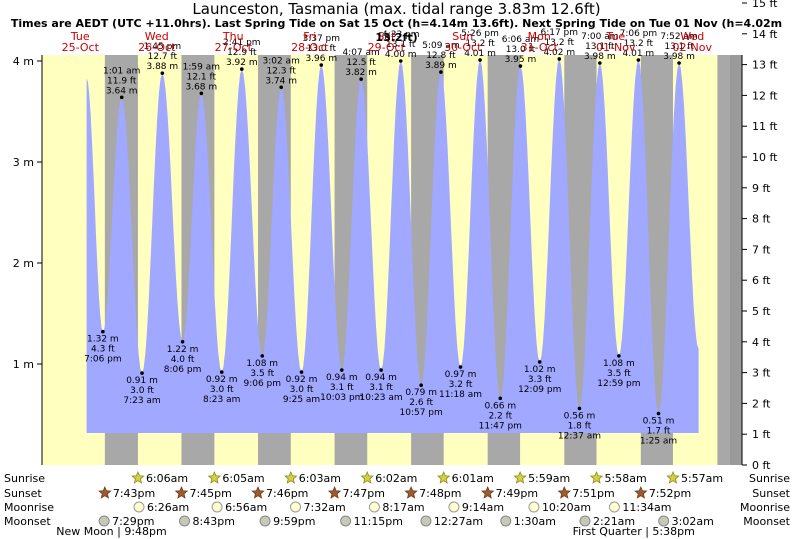  I want to click on moonrise-time: 10:20am, so click(566, 507).